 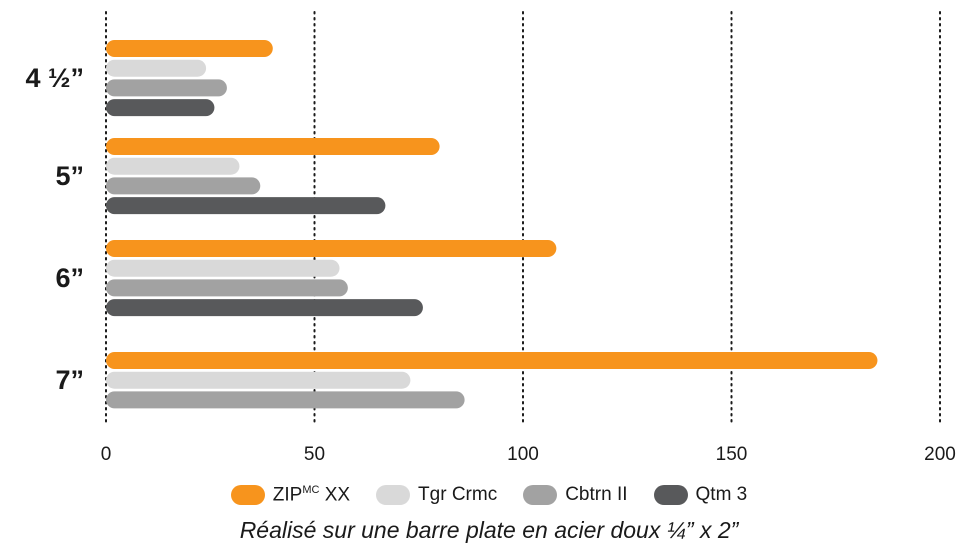 I want to click on legend-item-qtm: Qtm 3, so click(x=700, y=495).